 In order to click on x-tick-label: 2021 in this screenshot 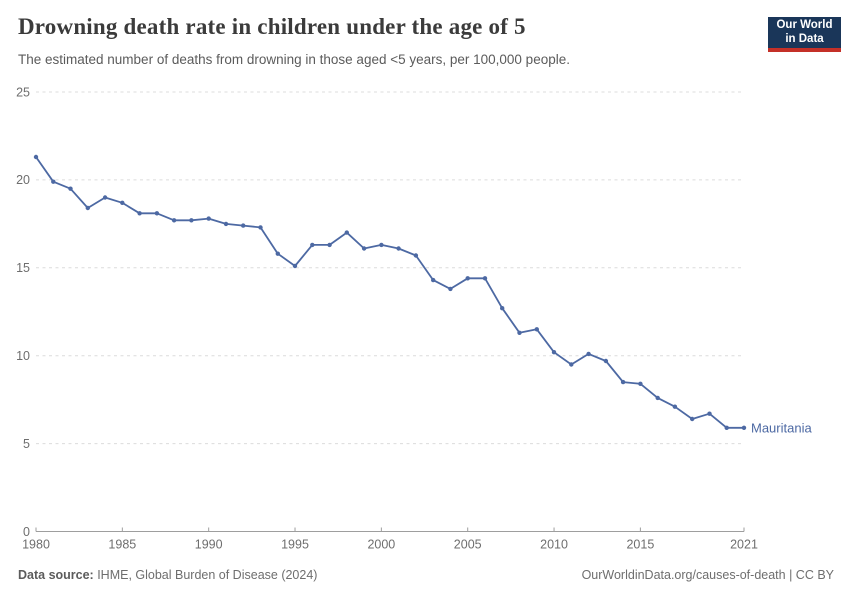, I will do `click(744, 545)`.